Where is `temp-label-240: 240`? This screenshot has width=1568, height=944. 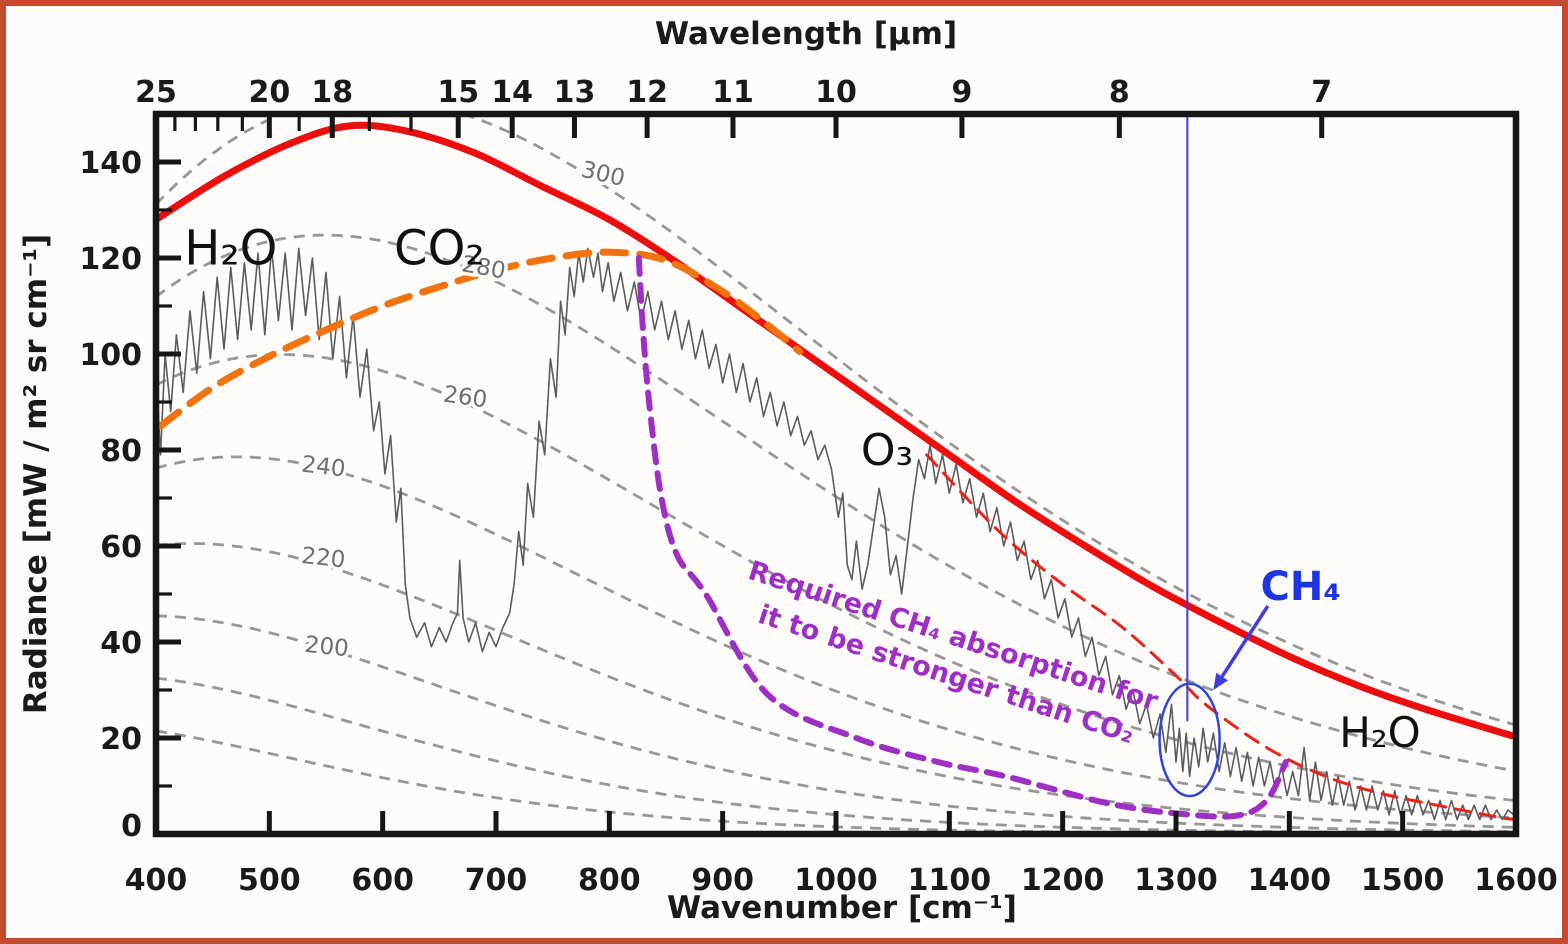
temp-label-240: 240 is located at coordinates (323, 466).